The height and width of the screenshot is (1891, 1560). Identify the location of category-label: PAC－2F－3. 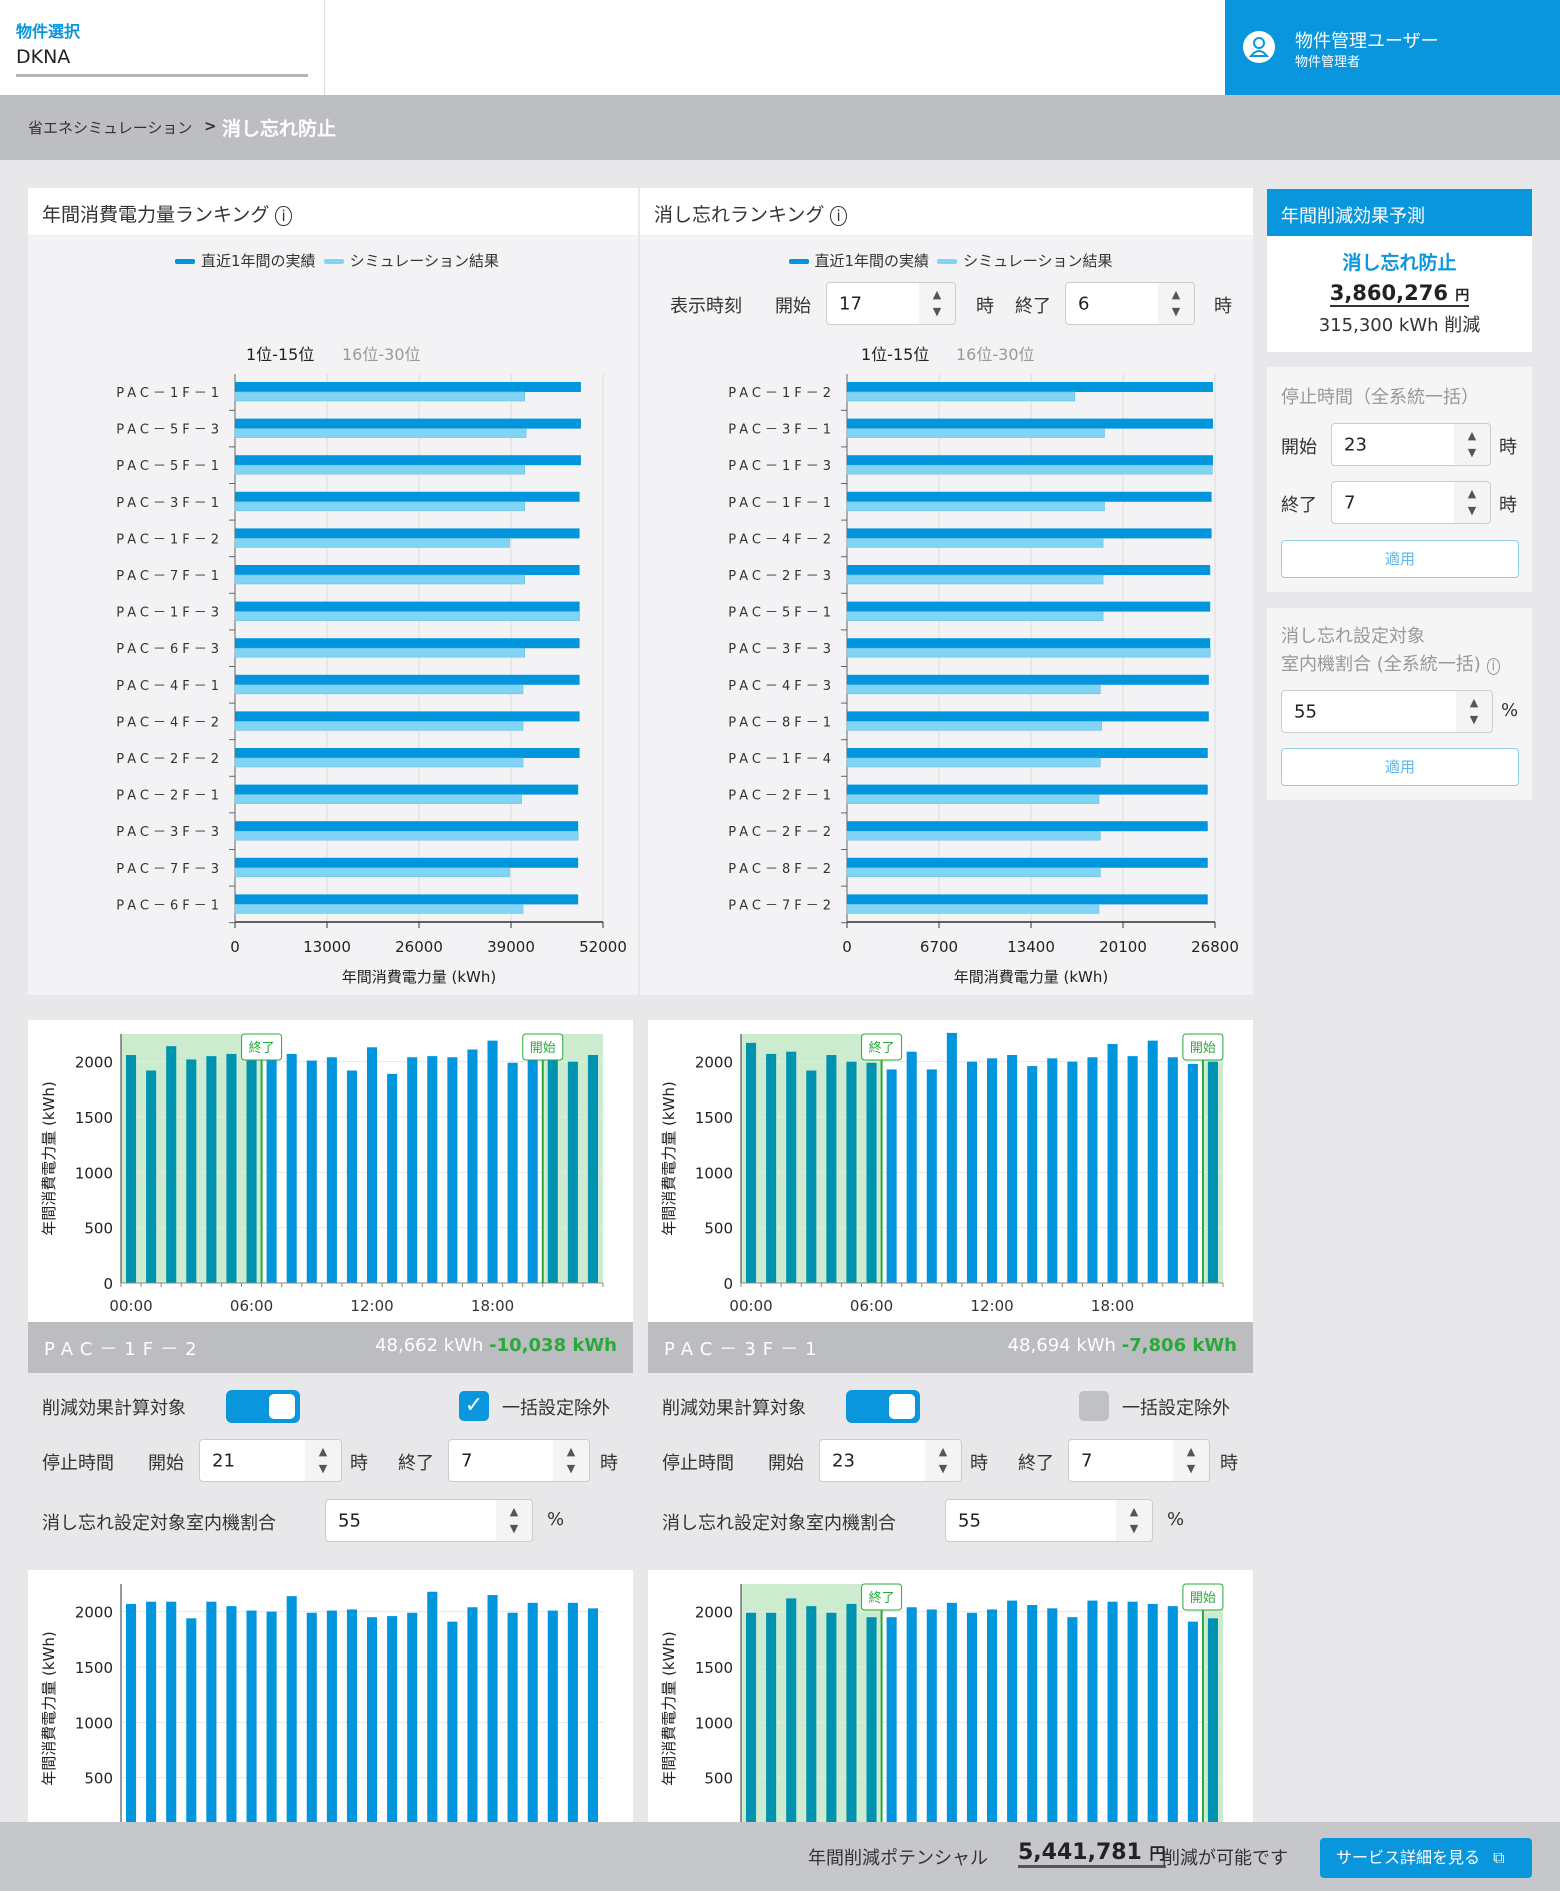
(781, 576).